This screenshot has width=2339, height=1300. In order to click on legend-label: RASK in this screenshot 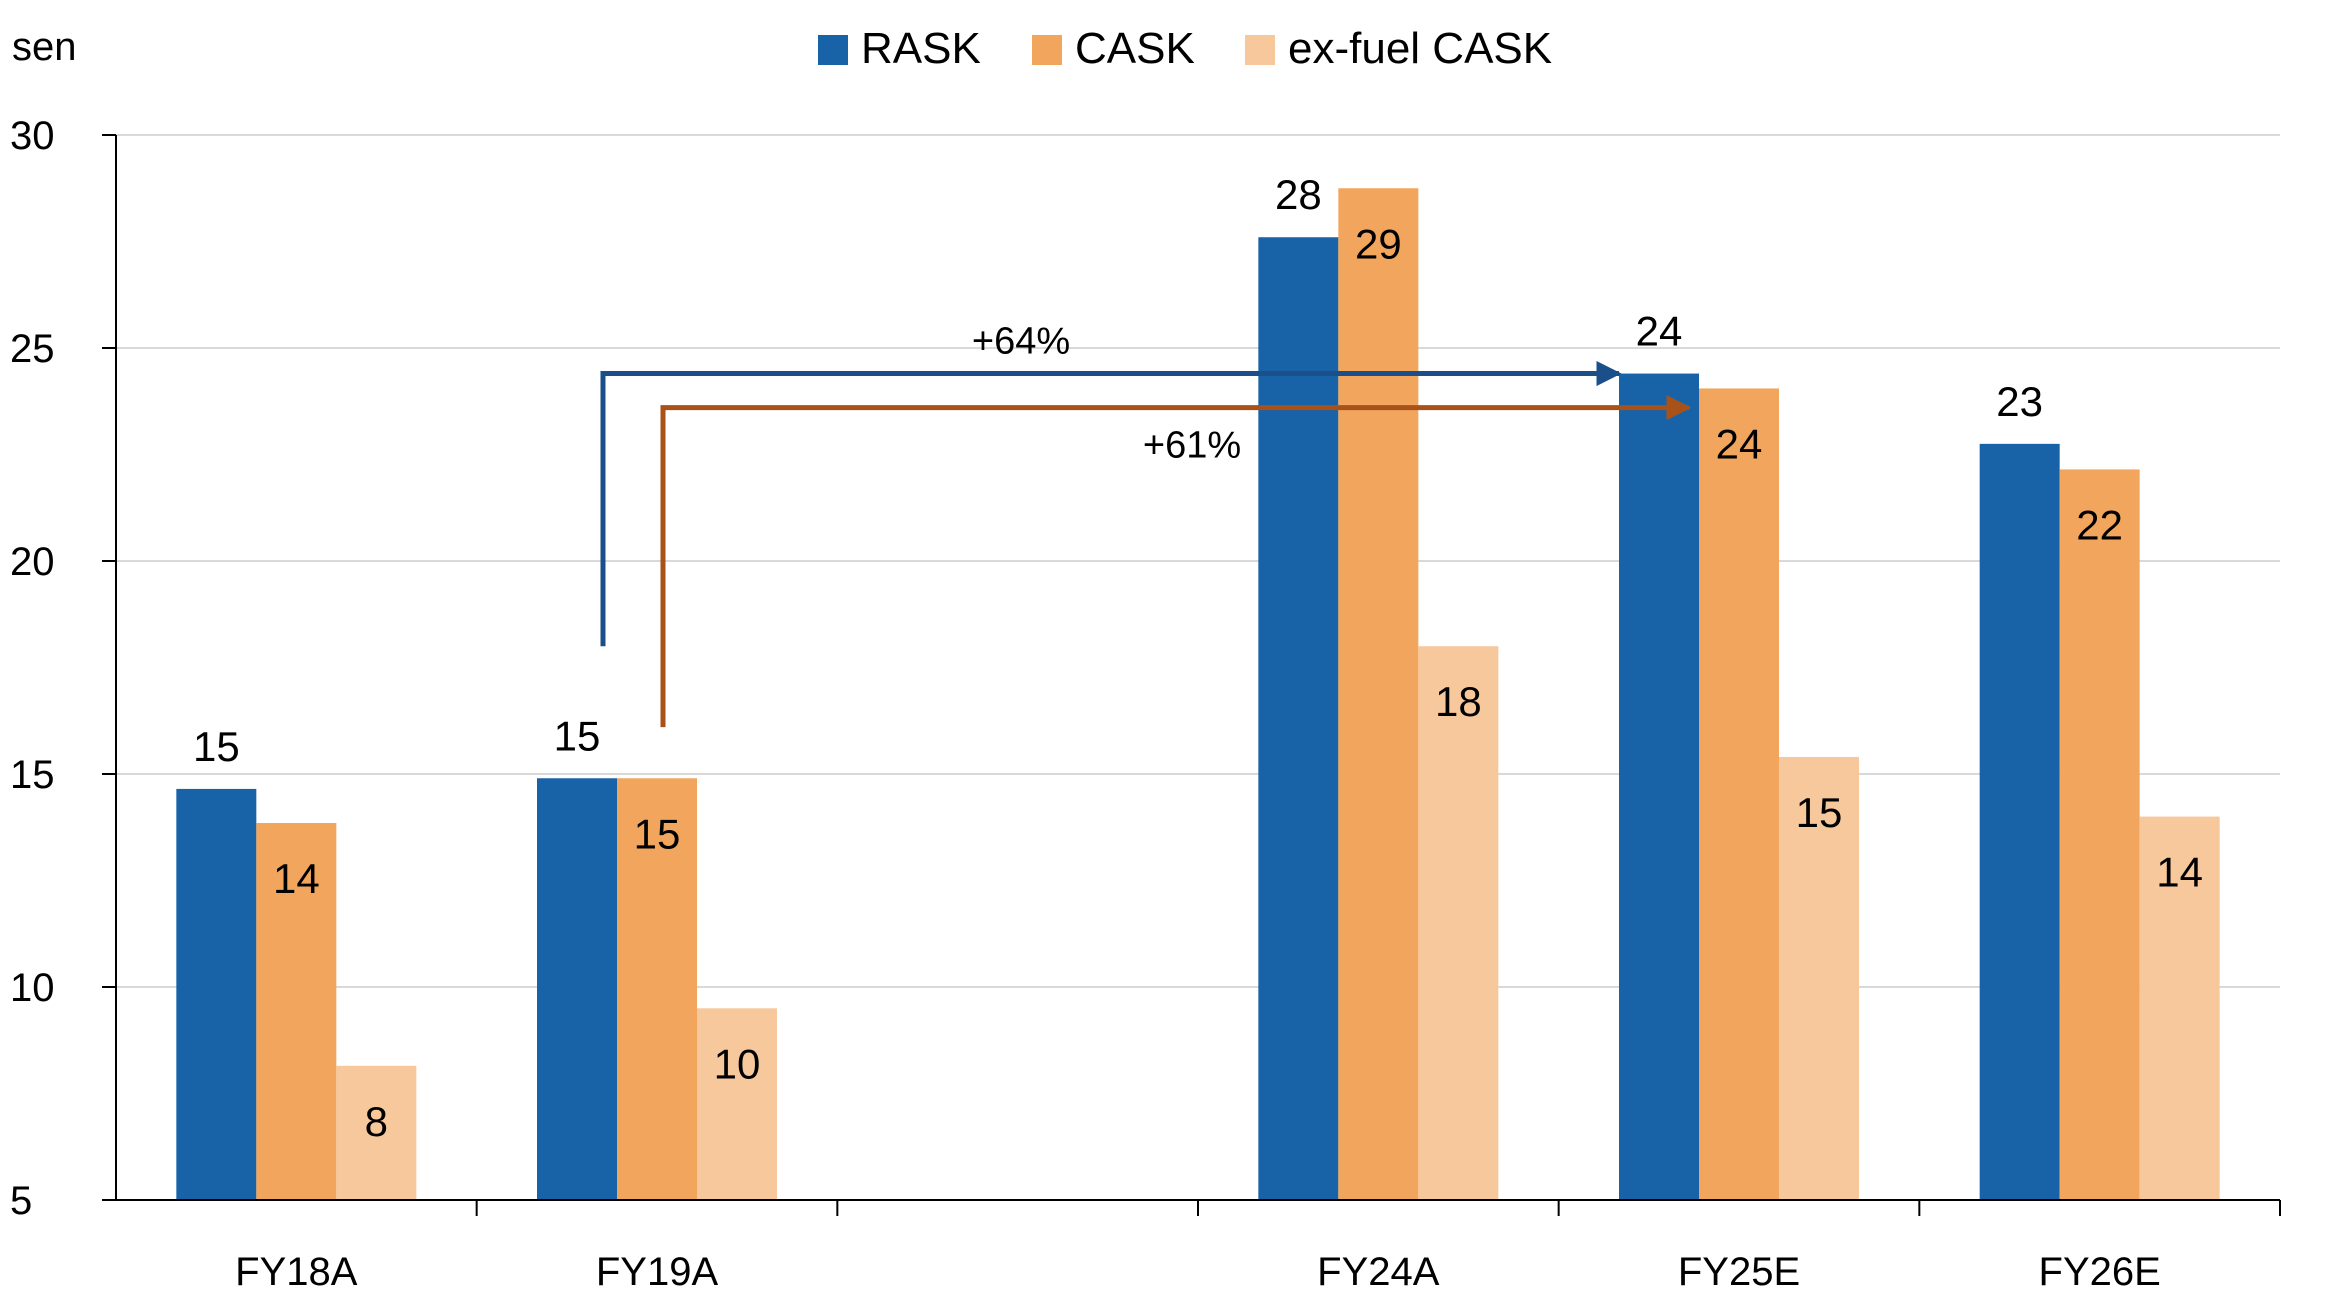, I will do `click(921, 48)`.